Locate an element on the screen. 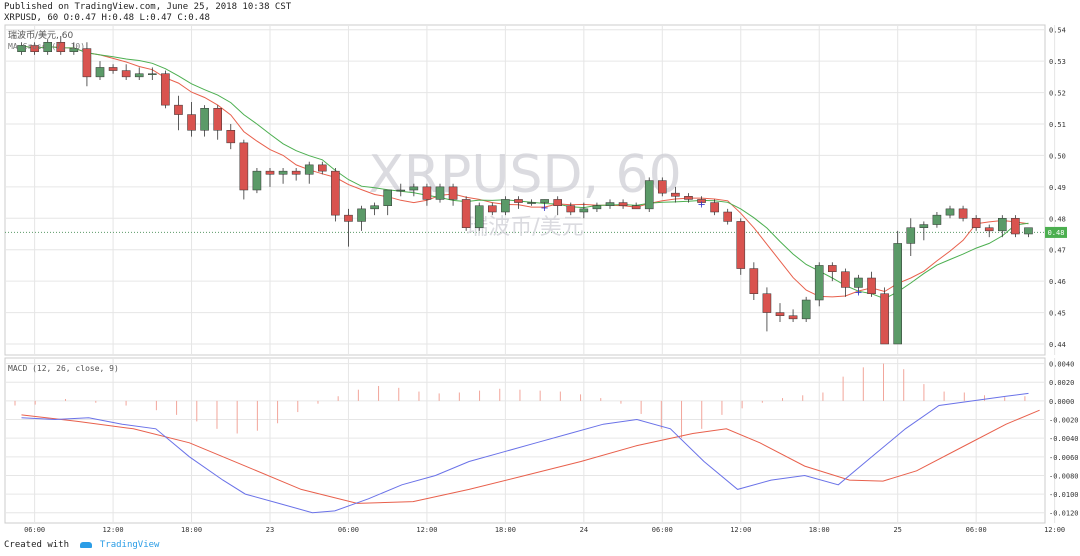  macd-tick-label: 0.0040 is located at coordinates (1061, 365).